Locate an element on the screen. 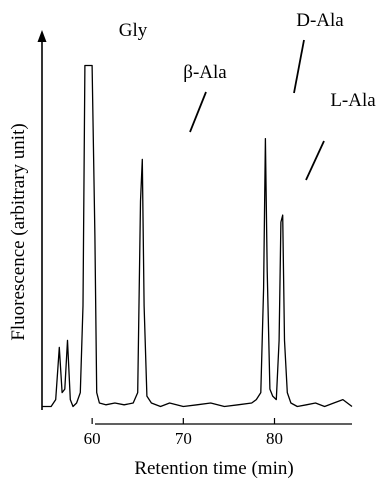 The image size is (388, 487). x-axis-ticks: 60 70 80 is located at coordinates (183, 433).